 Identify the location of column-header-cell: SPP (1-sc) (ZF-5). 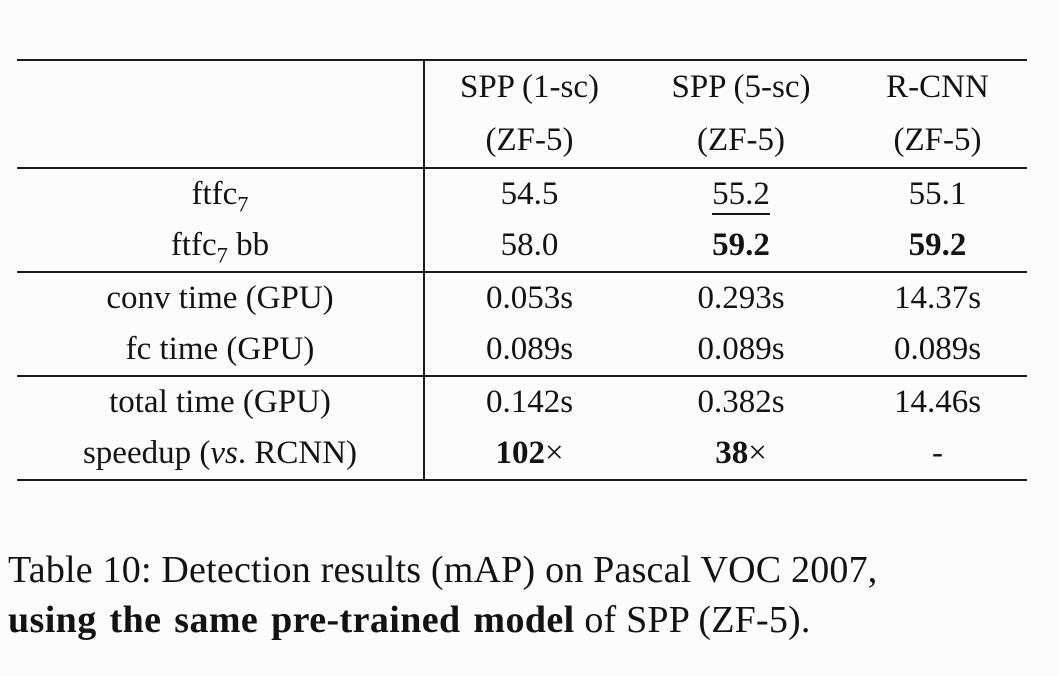
(528, 114).